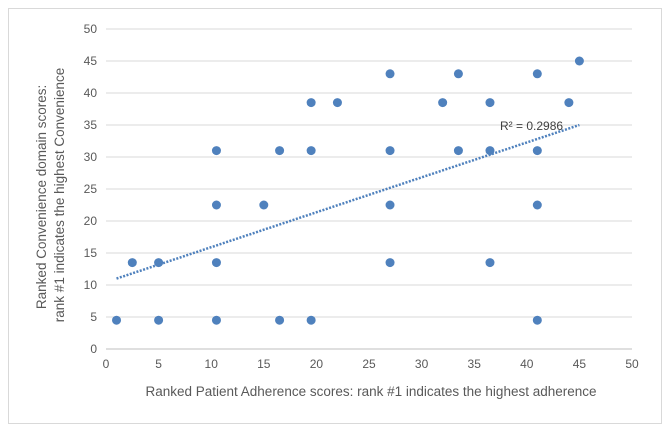 Image resolution: width=671 pixels, height=433 pixels. What do you see at coordinates (317, 364) in the screenshot?
I see `x-tick-label: 20` at bounding box center [317, 364].